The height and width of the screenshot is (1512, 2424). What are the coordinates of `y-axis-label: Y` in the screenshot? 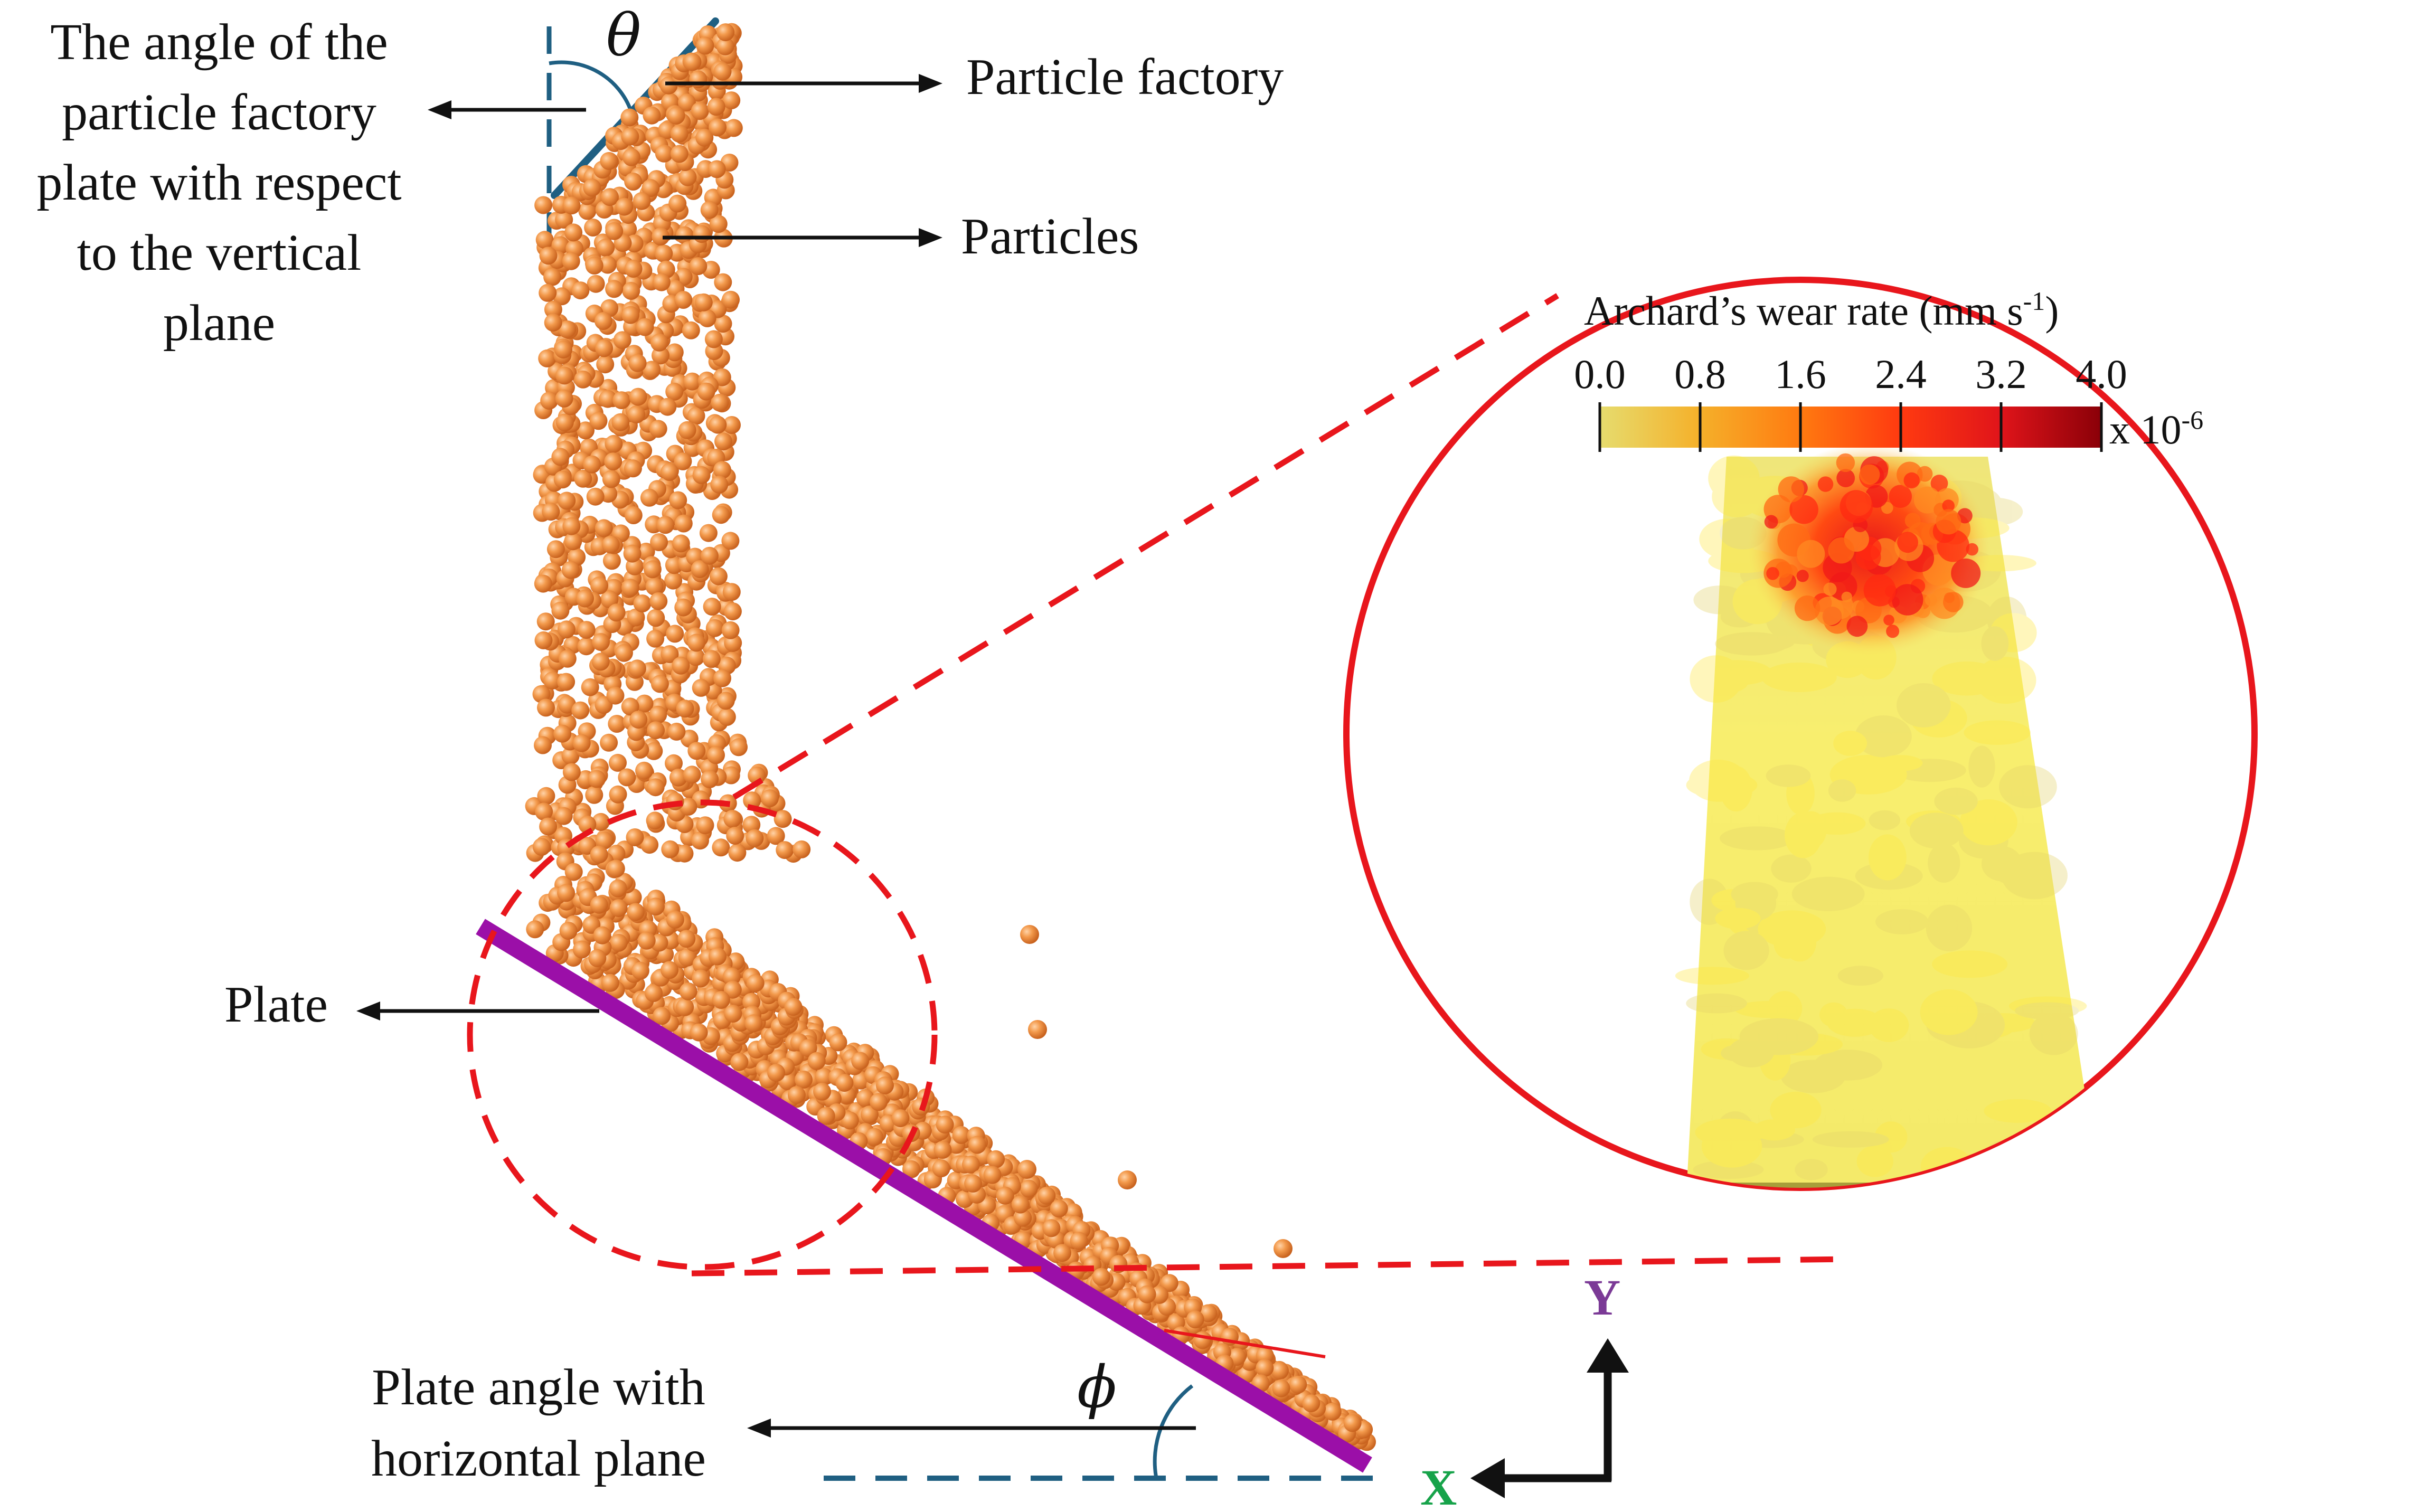 It's located at (1602, 1297).